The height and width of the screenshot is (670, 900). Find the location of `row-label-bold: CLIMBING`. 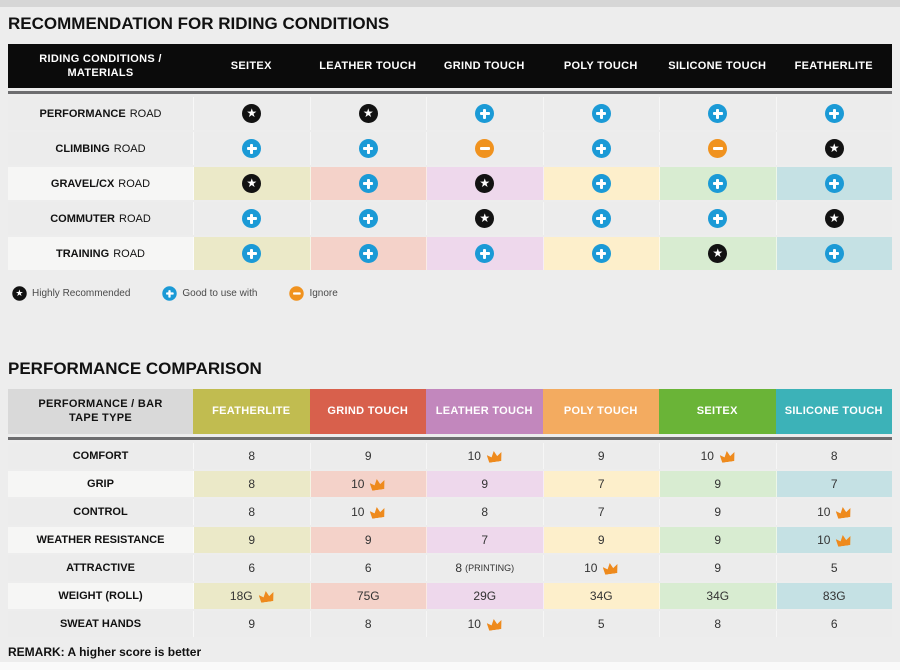

row-label-bold: CLIMBING is located at coordinates (82, 148).